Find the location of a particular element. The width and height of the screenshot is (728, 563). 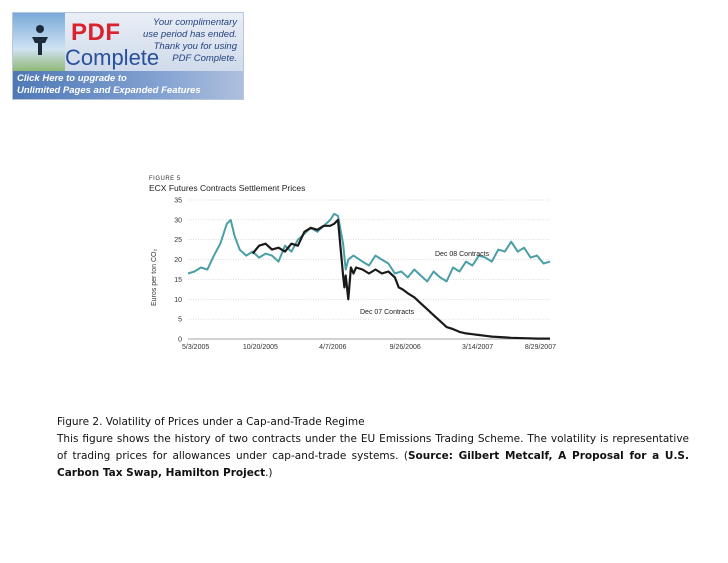

y-tick-label: 20 is located at coordinates (178, 260).